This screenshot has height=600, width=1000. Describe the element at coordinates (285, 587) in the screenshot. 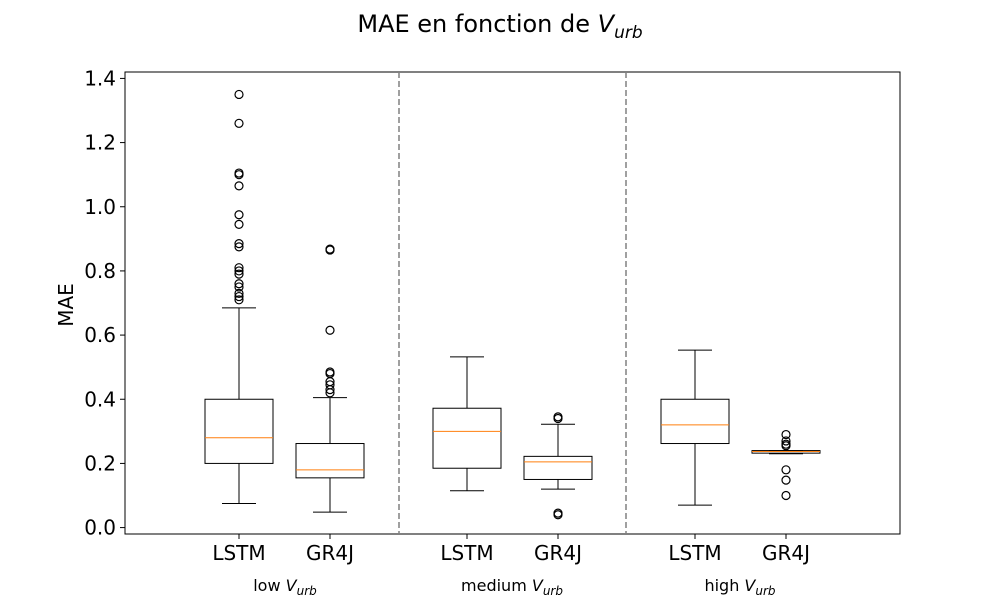

I see `group-label: low Vurb` at that location.